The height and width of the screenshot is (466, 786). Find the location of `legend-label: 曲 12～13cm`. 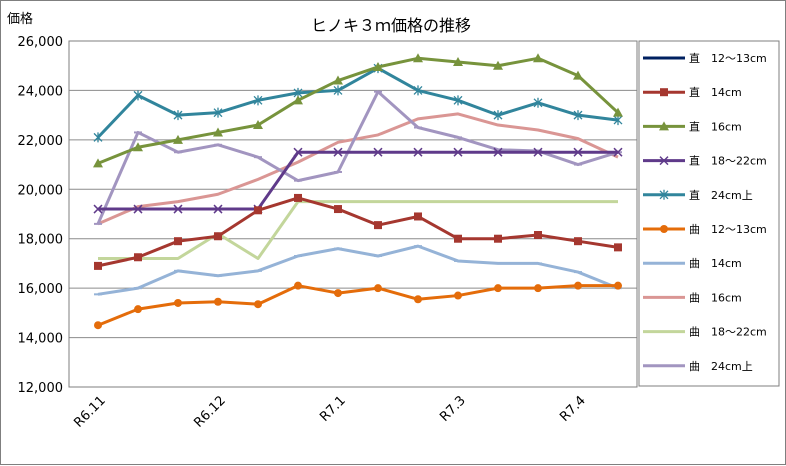

legend-label: 曲 12～13cm is located at coordinates (728, 229).